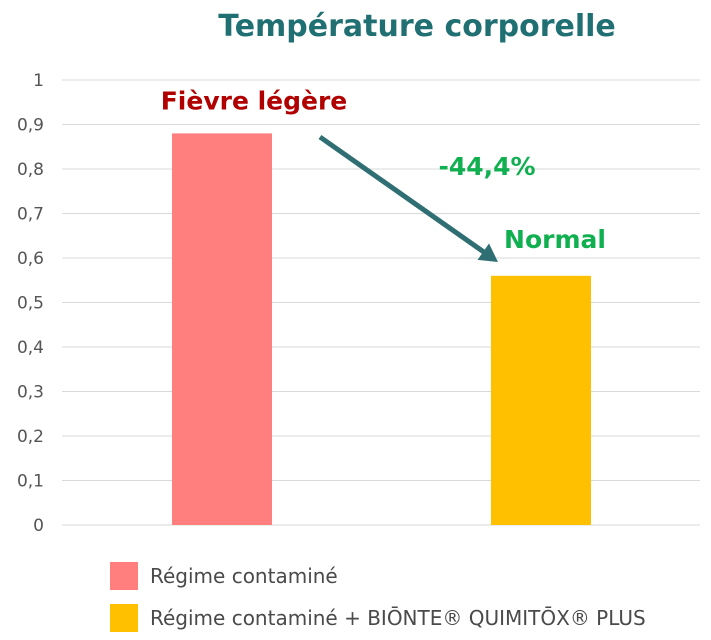  I want to click on arrow-head, so click(487, 252).